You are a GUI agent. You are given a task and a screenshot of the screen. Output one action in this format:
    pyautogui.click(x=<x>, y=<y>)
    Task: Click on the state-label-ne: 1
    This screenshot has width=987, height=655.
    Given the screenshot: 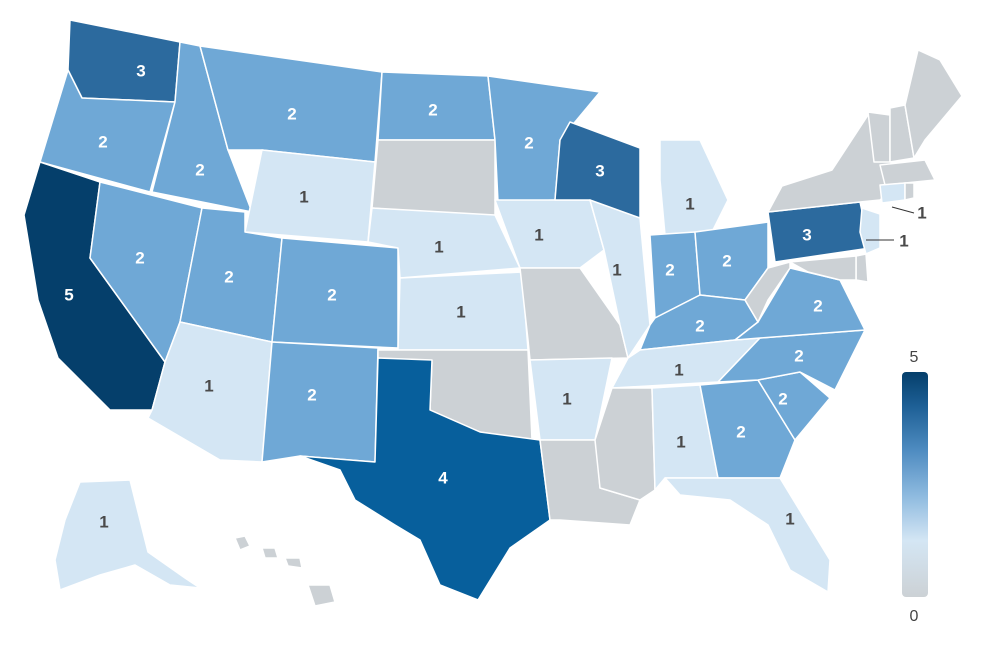 What is the action you would take?
    pyautogui.click(x=438, y=246)
    